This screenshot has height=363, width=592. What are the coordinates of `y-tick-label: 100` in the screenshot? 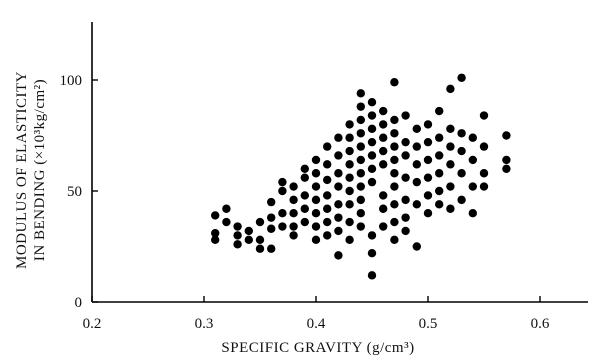 It's located at (71, 81).